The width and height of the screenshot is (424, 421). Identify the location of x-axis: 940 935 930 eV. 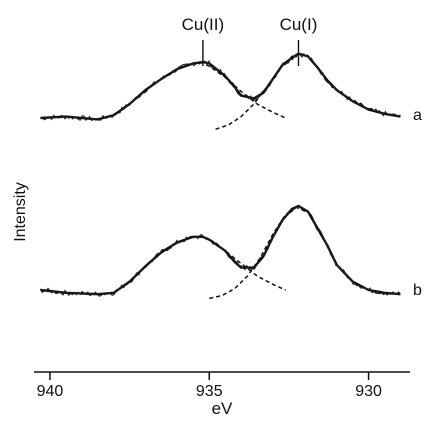
(222, 394).